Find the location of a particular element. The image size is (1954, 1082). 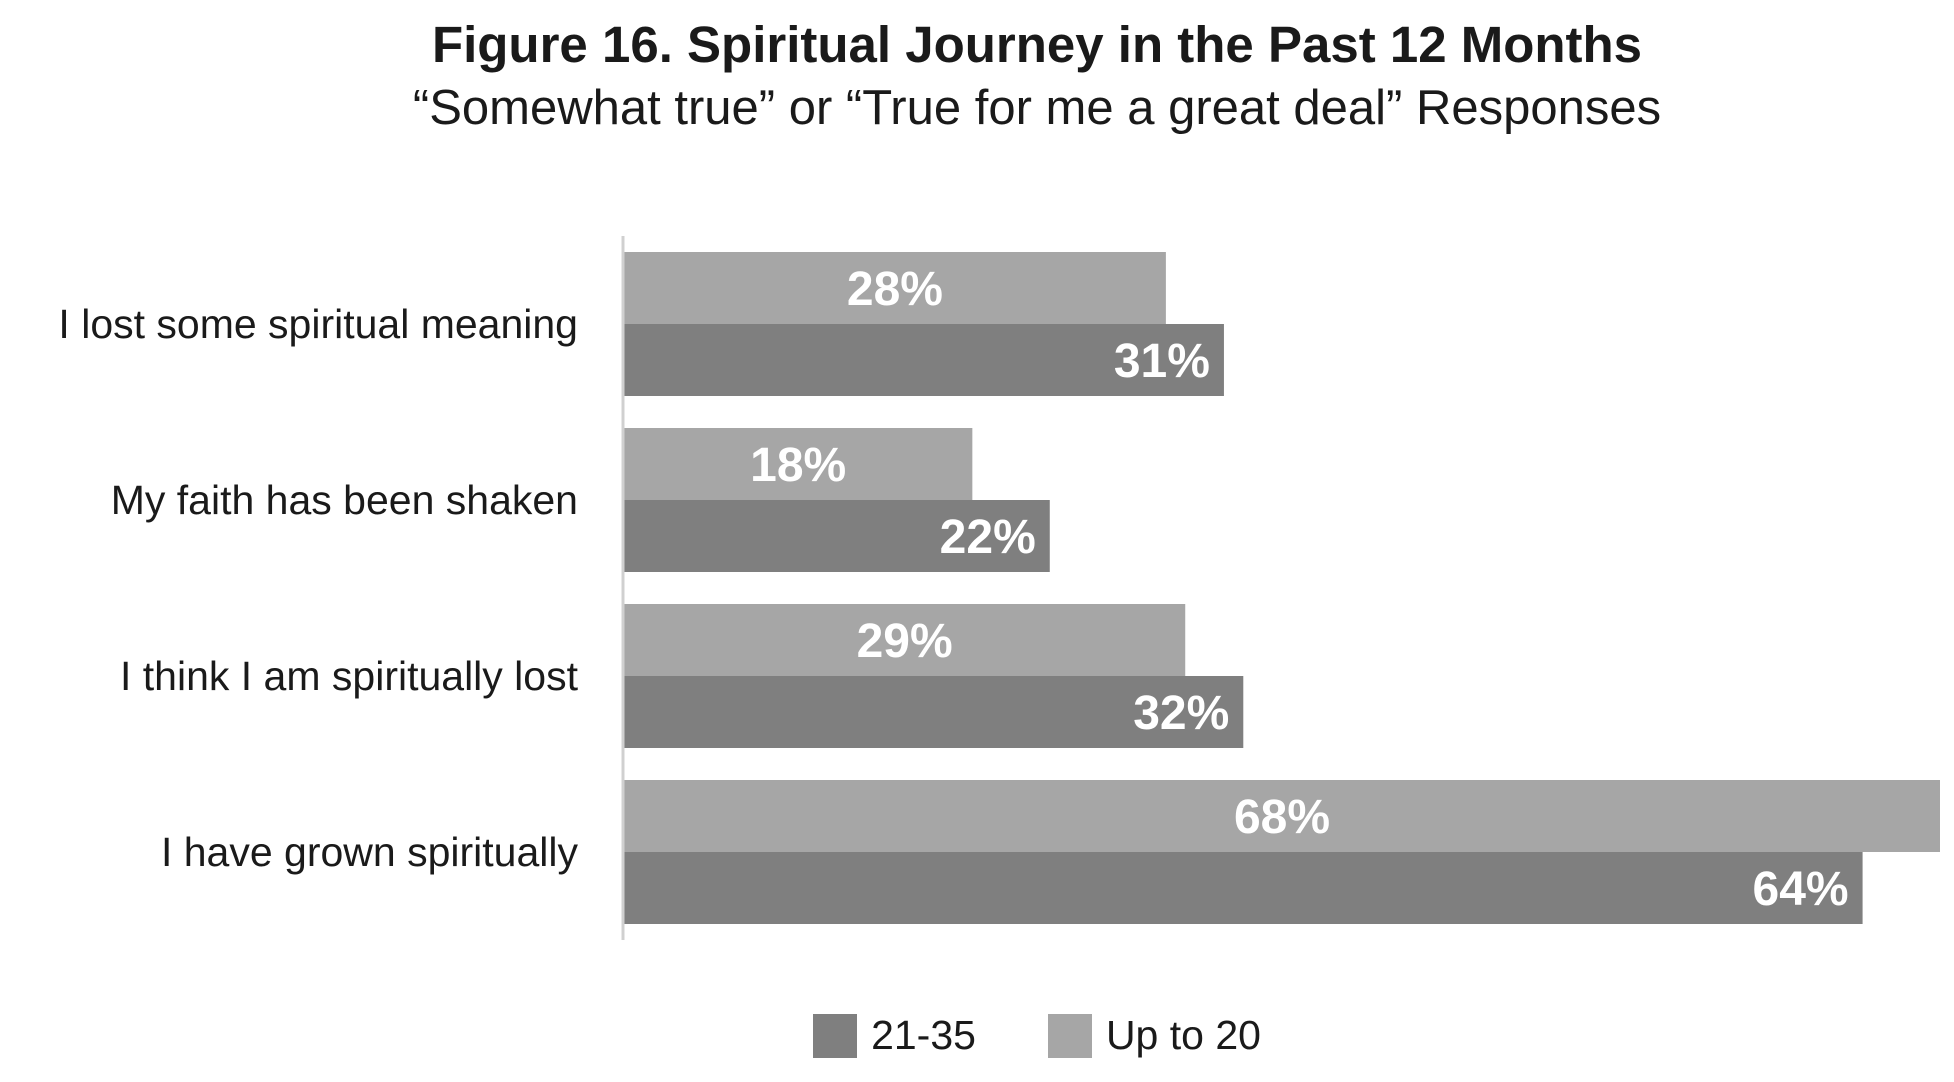

data-label: 28% is located at coordinates (895, 289).